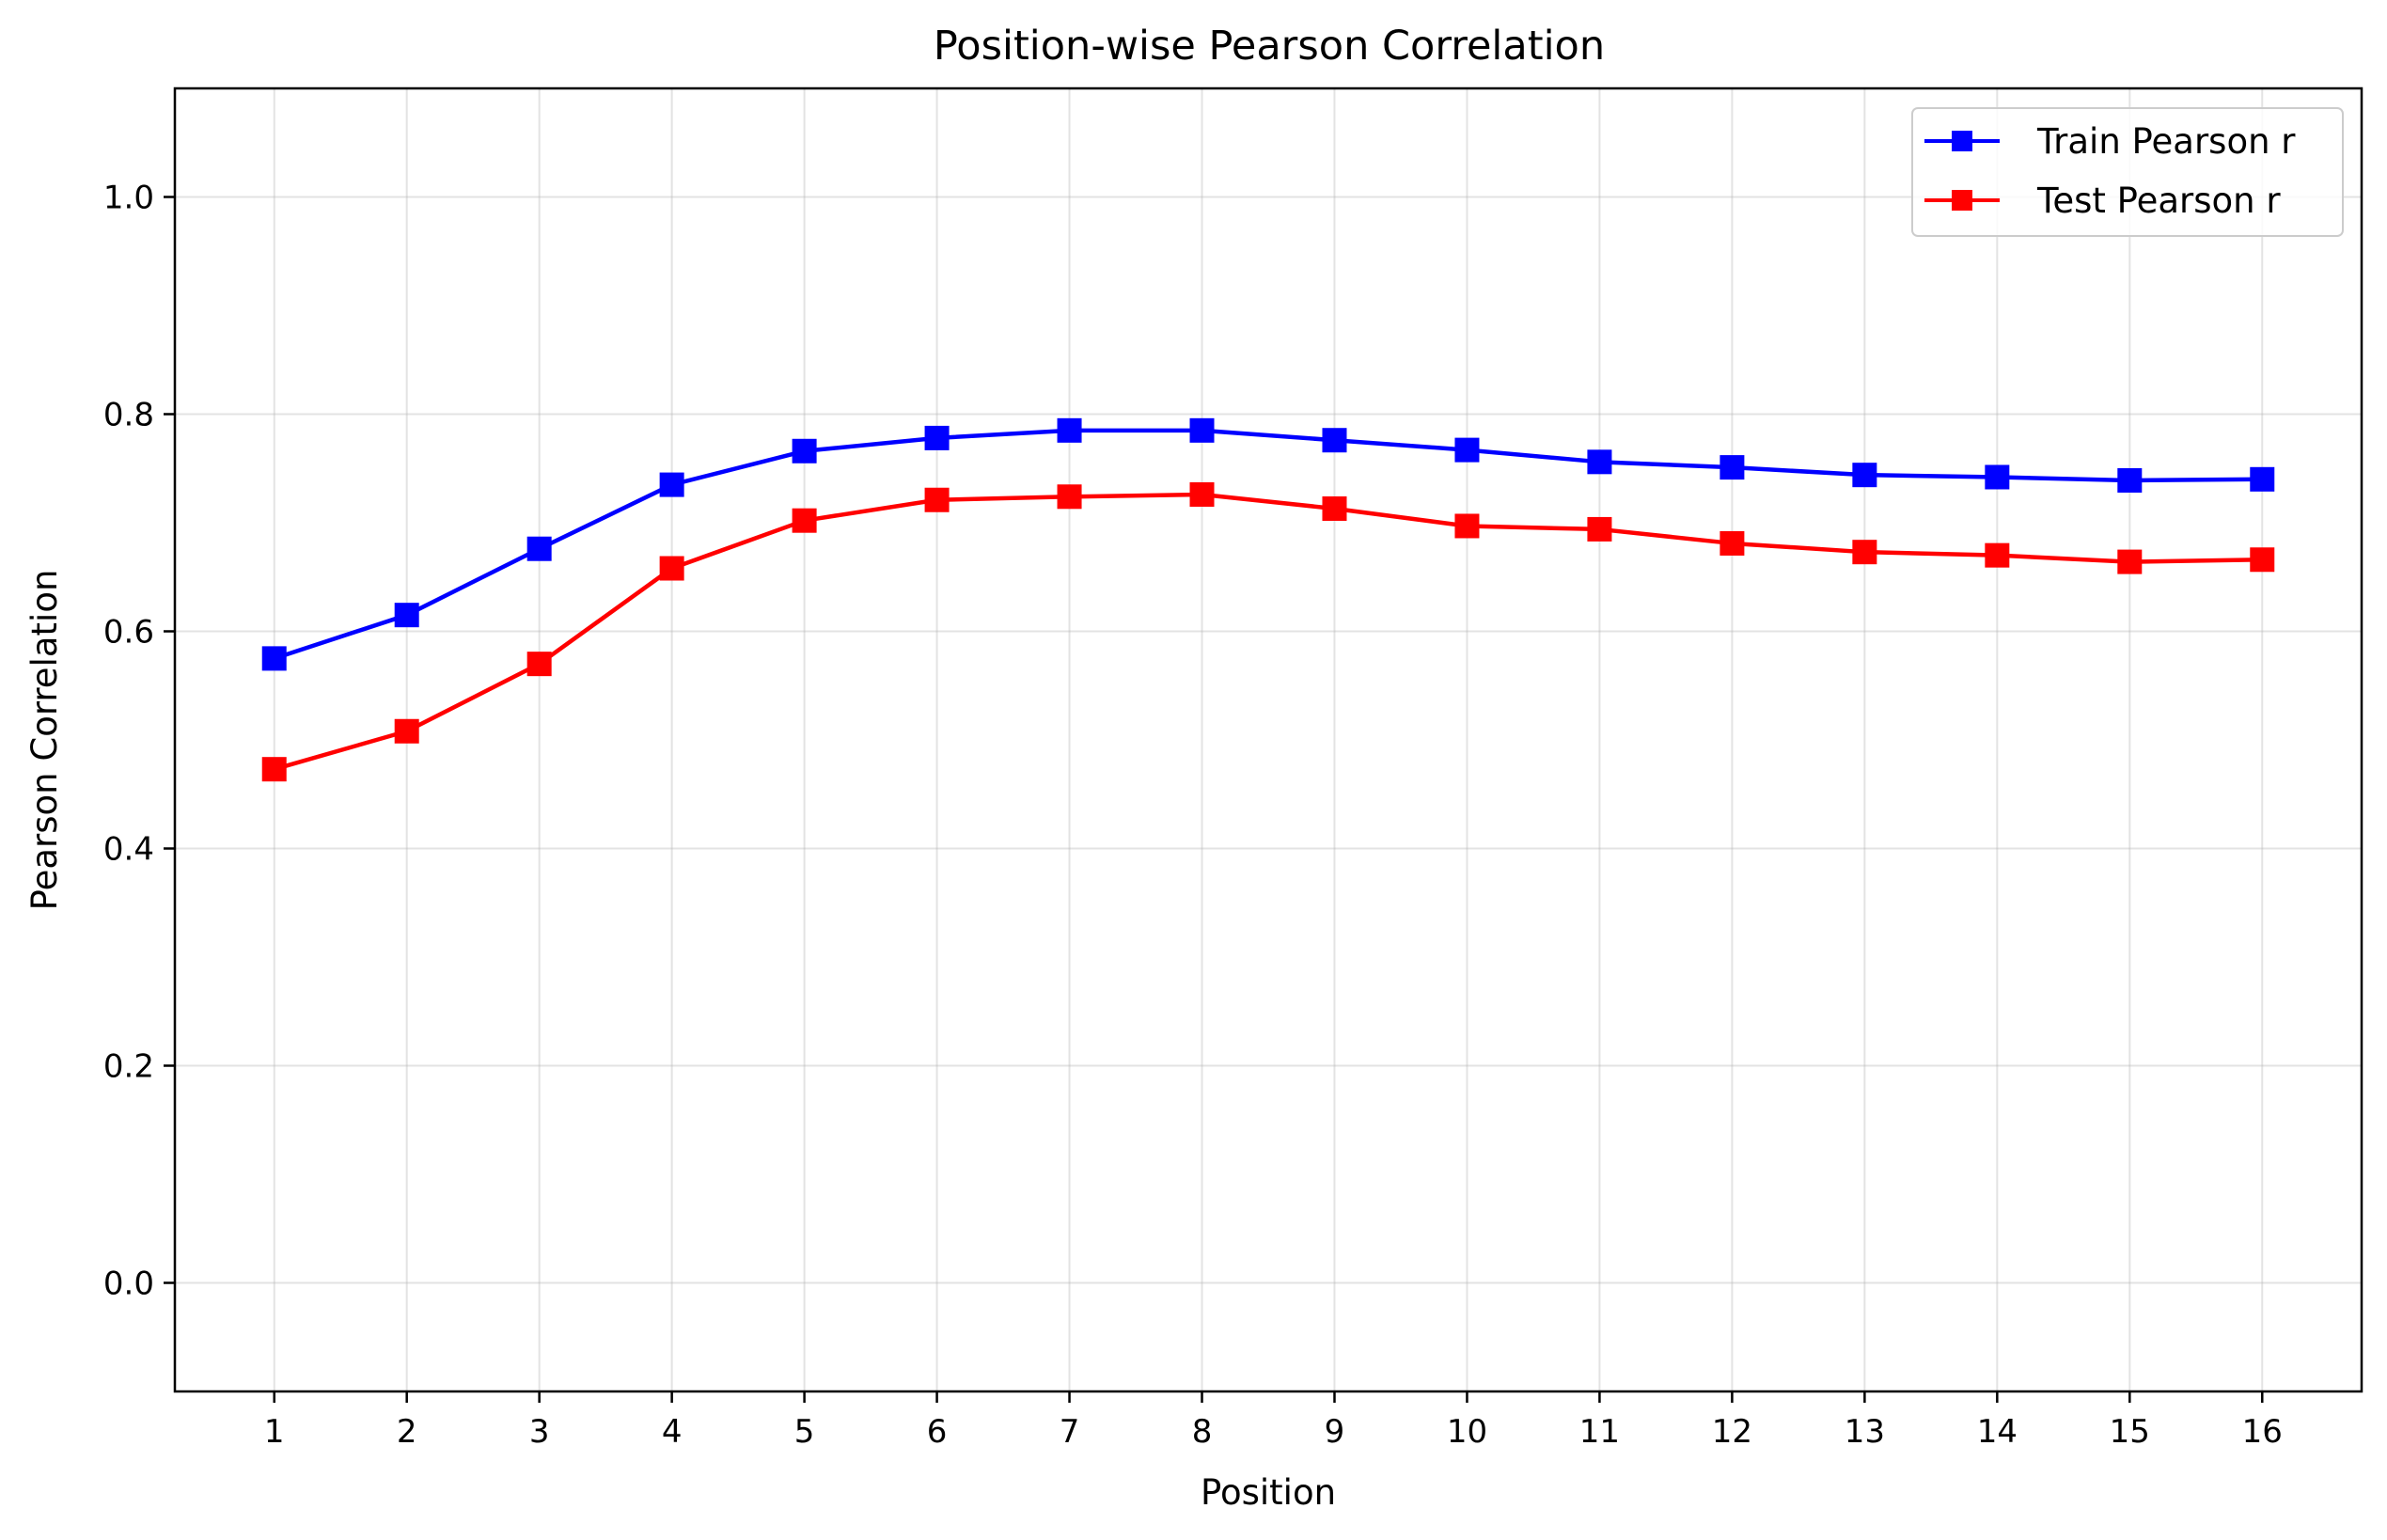  I want to click on legend-train-label: Train Pearson r, so click(2166, 142).